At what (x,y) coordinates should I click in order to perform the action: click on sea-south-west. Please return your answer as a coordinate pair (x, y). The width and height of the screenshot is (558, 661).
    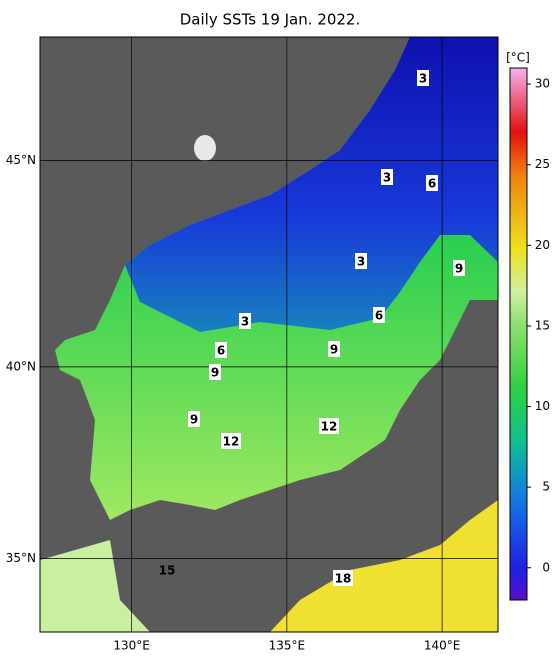
    Looking at the image, I should click on (95, 586).